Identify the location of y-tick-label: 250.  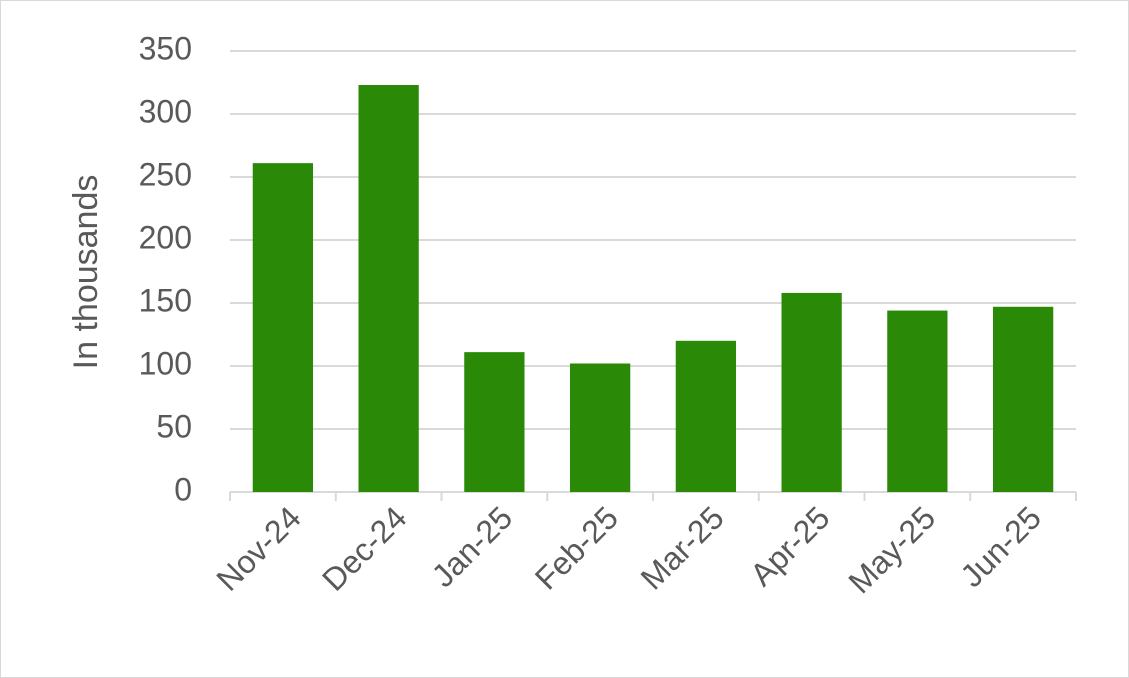
(165, 174).